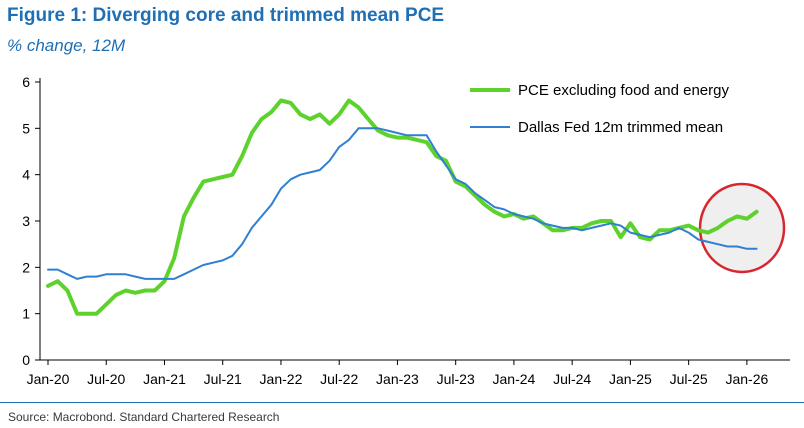 The image size is (804, 428). What do you see at coordinates (689, 379) in the screenshot?
I see `x-tick-label: Jul-25` at bounding box center [689, 379].